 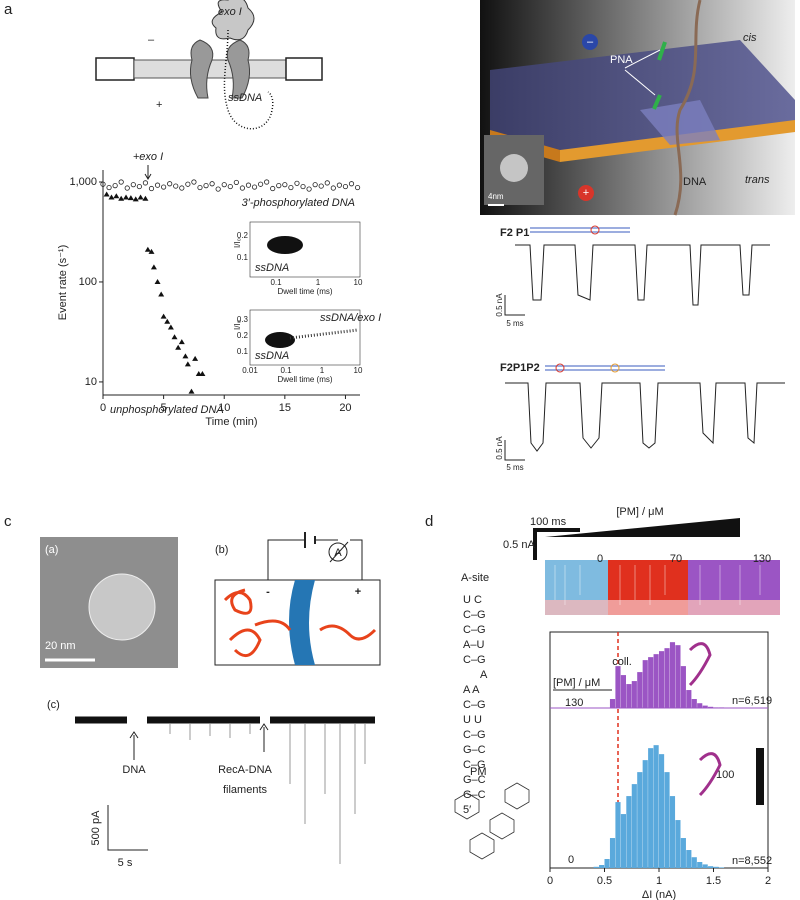 I want to click on y-tick-label: 100, so click(x=88, y=282).